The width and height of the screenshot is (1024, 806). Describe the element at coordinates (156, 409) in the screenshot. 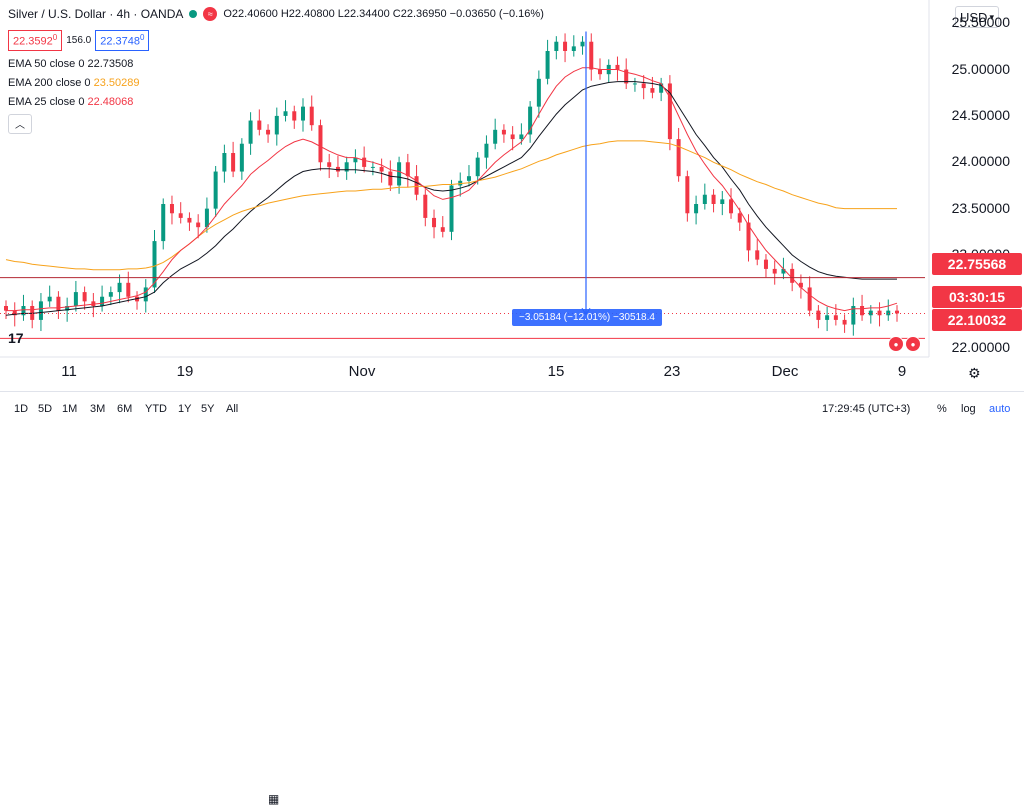

I see `range-button-ytd: YTD` at that location.